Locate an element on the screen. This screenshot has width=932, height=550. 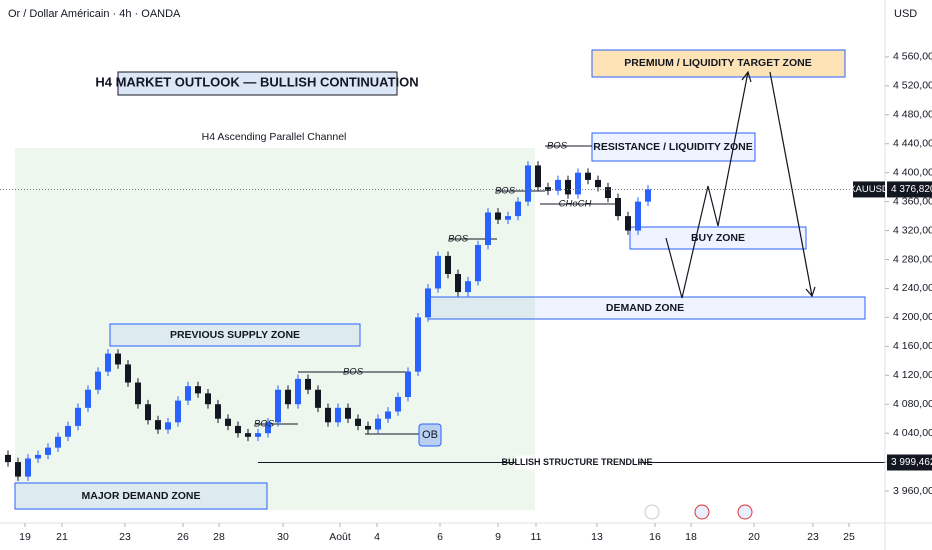
x-tick-label: 9 is located at coordinates (498, 537).